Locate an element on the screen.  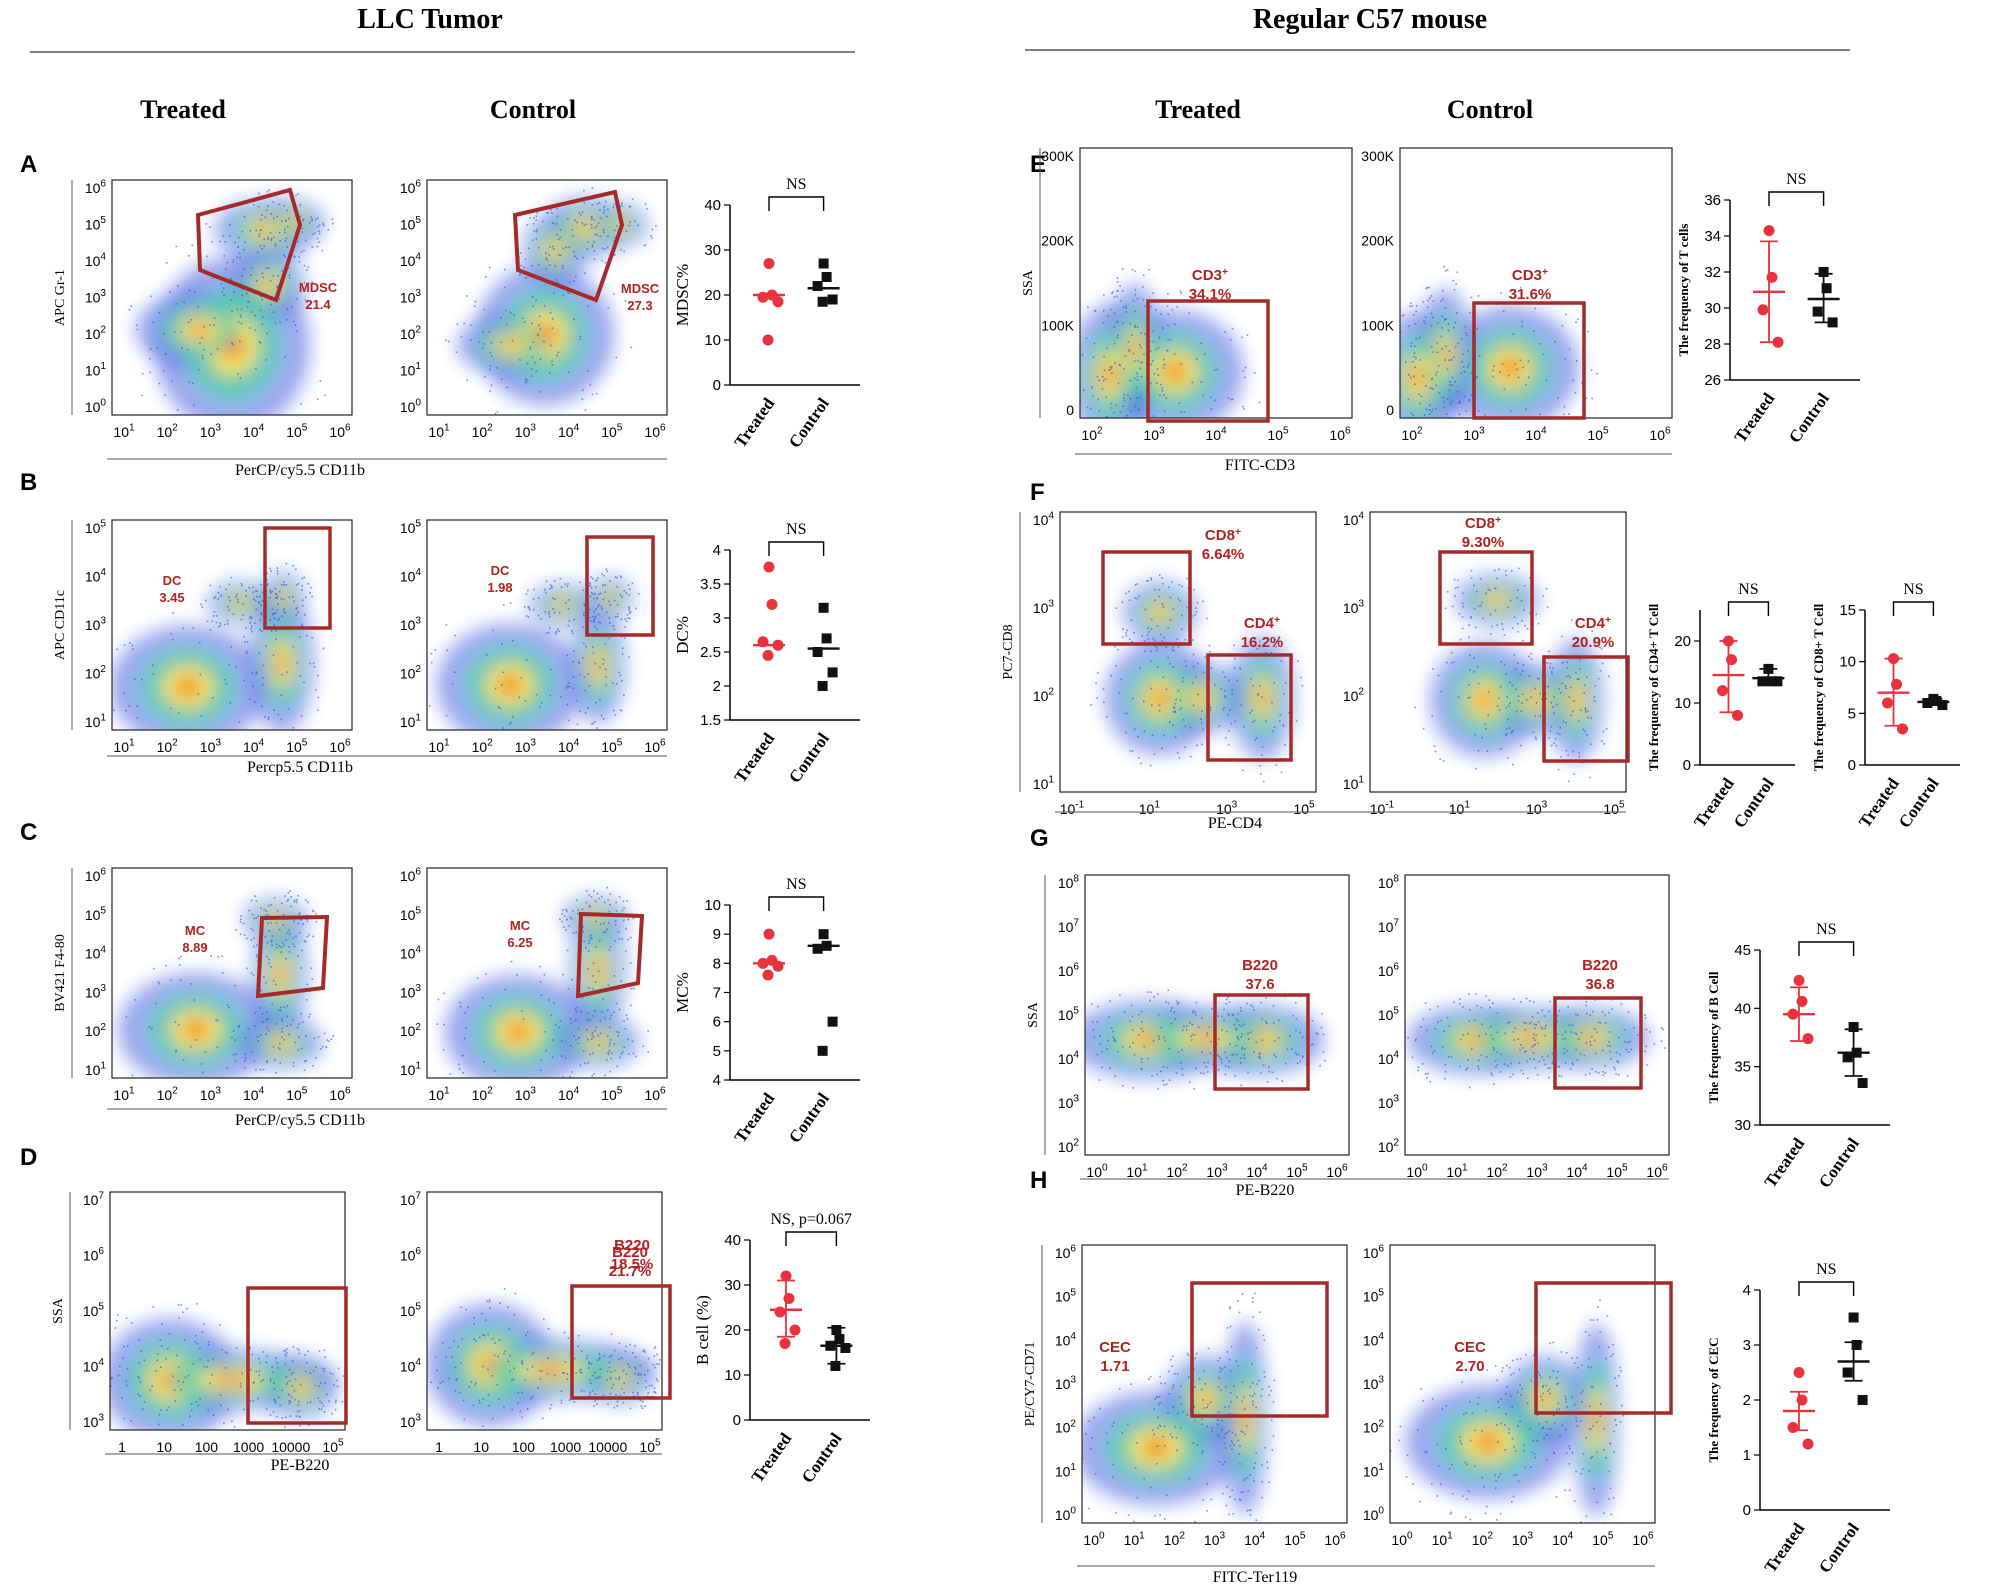
event-dots is located at coordinates (1170, 343).